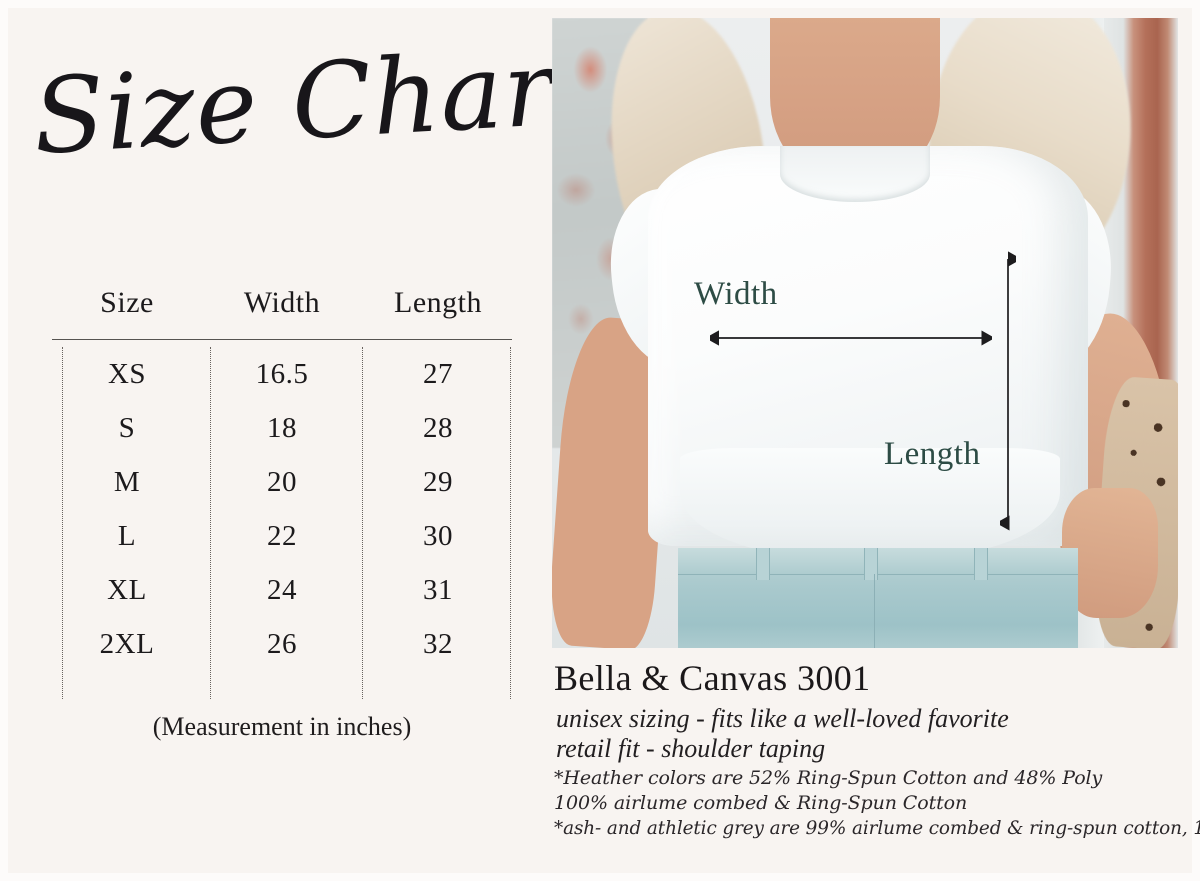 The width and height of the screenshot is (1200, 881). Describe the element at coordinates (127, 373) in the screenshot. I see `cell-size: XS` at that location.